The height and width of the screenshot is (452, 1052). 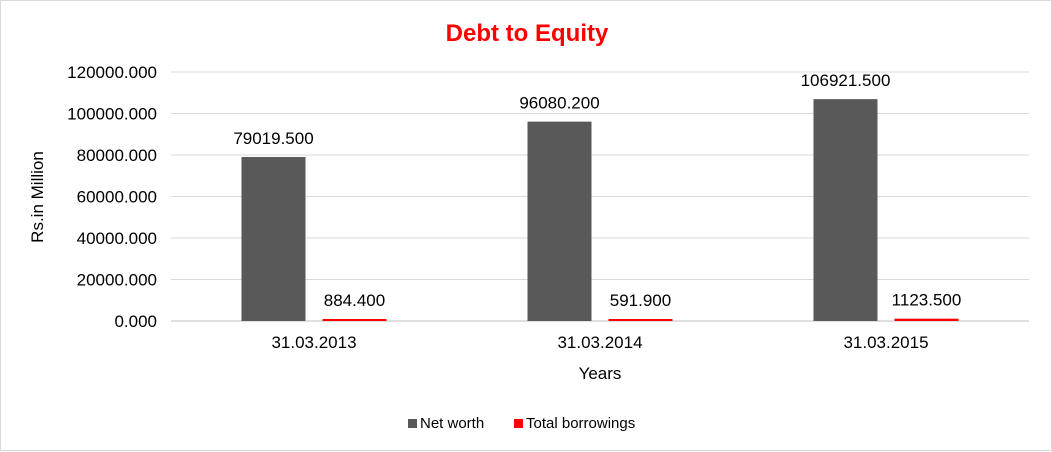 What do you see at coordinates (313, 342) in the screenshot?
I see `x-tick-label: 31.03.2013` at bounding box center [313, 342].